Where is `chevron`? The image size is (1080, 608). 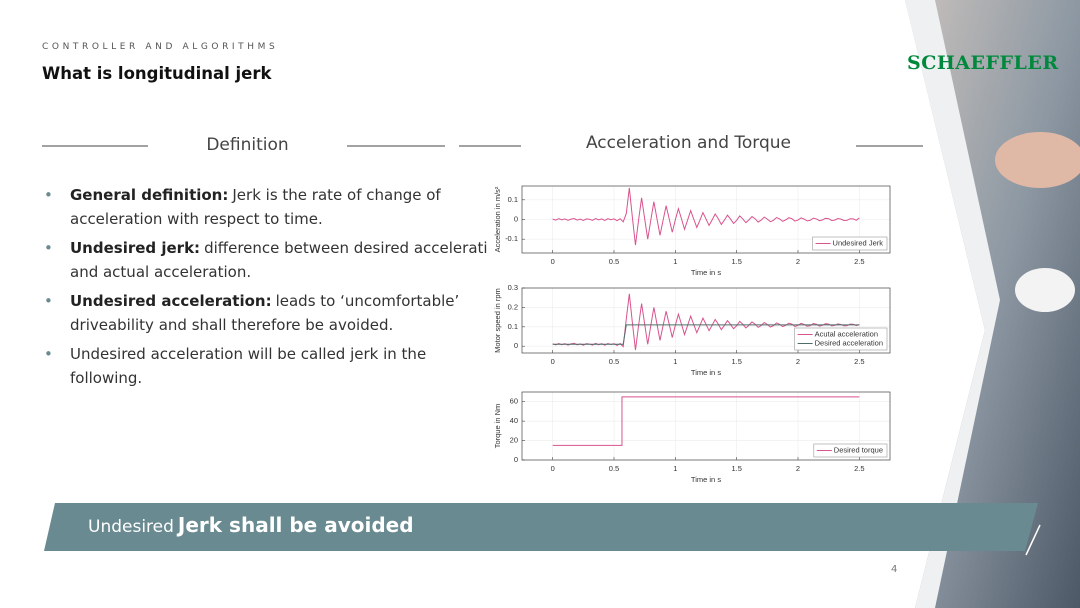 chevron is located at coordinates (952, 304).